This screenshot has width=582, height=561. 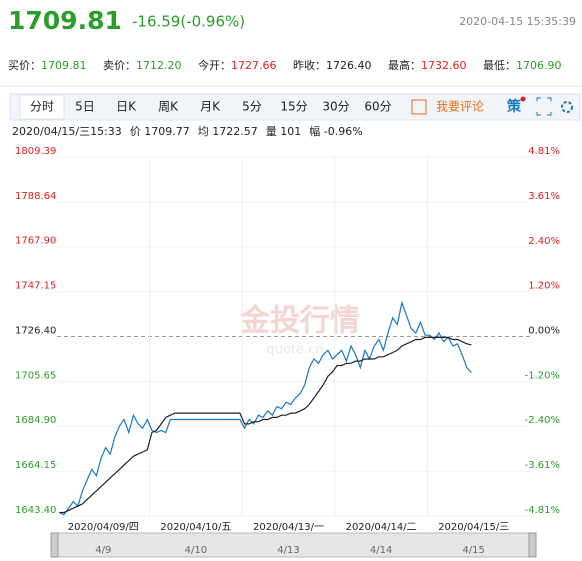 I want to click on x-tick-label: 2020/04/09/四, so click(x=103, y=527).